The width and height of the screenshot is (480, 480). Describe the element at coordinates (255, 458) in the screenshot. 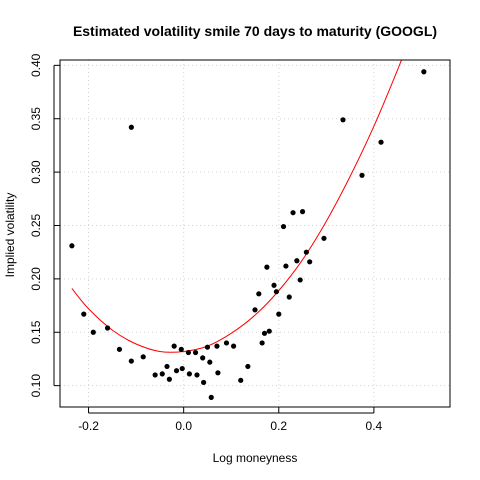

I see `x-axis-label: Log moneyness` at that location.